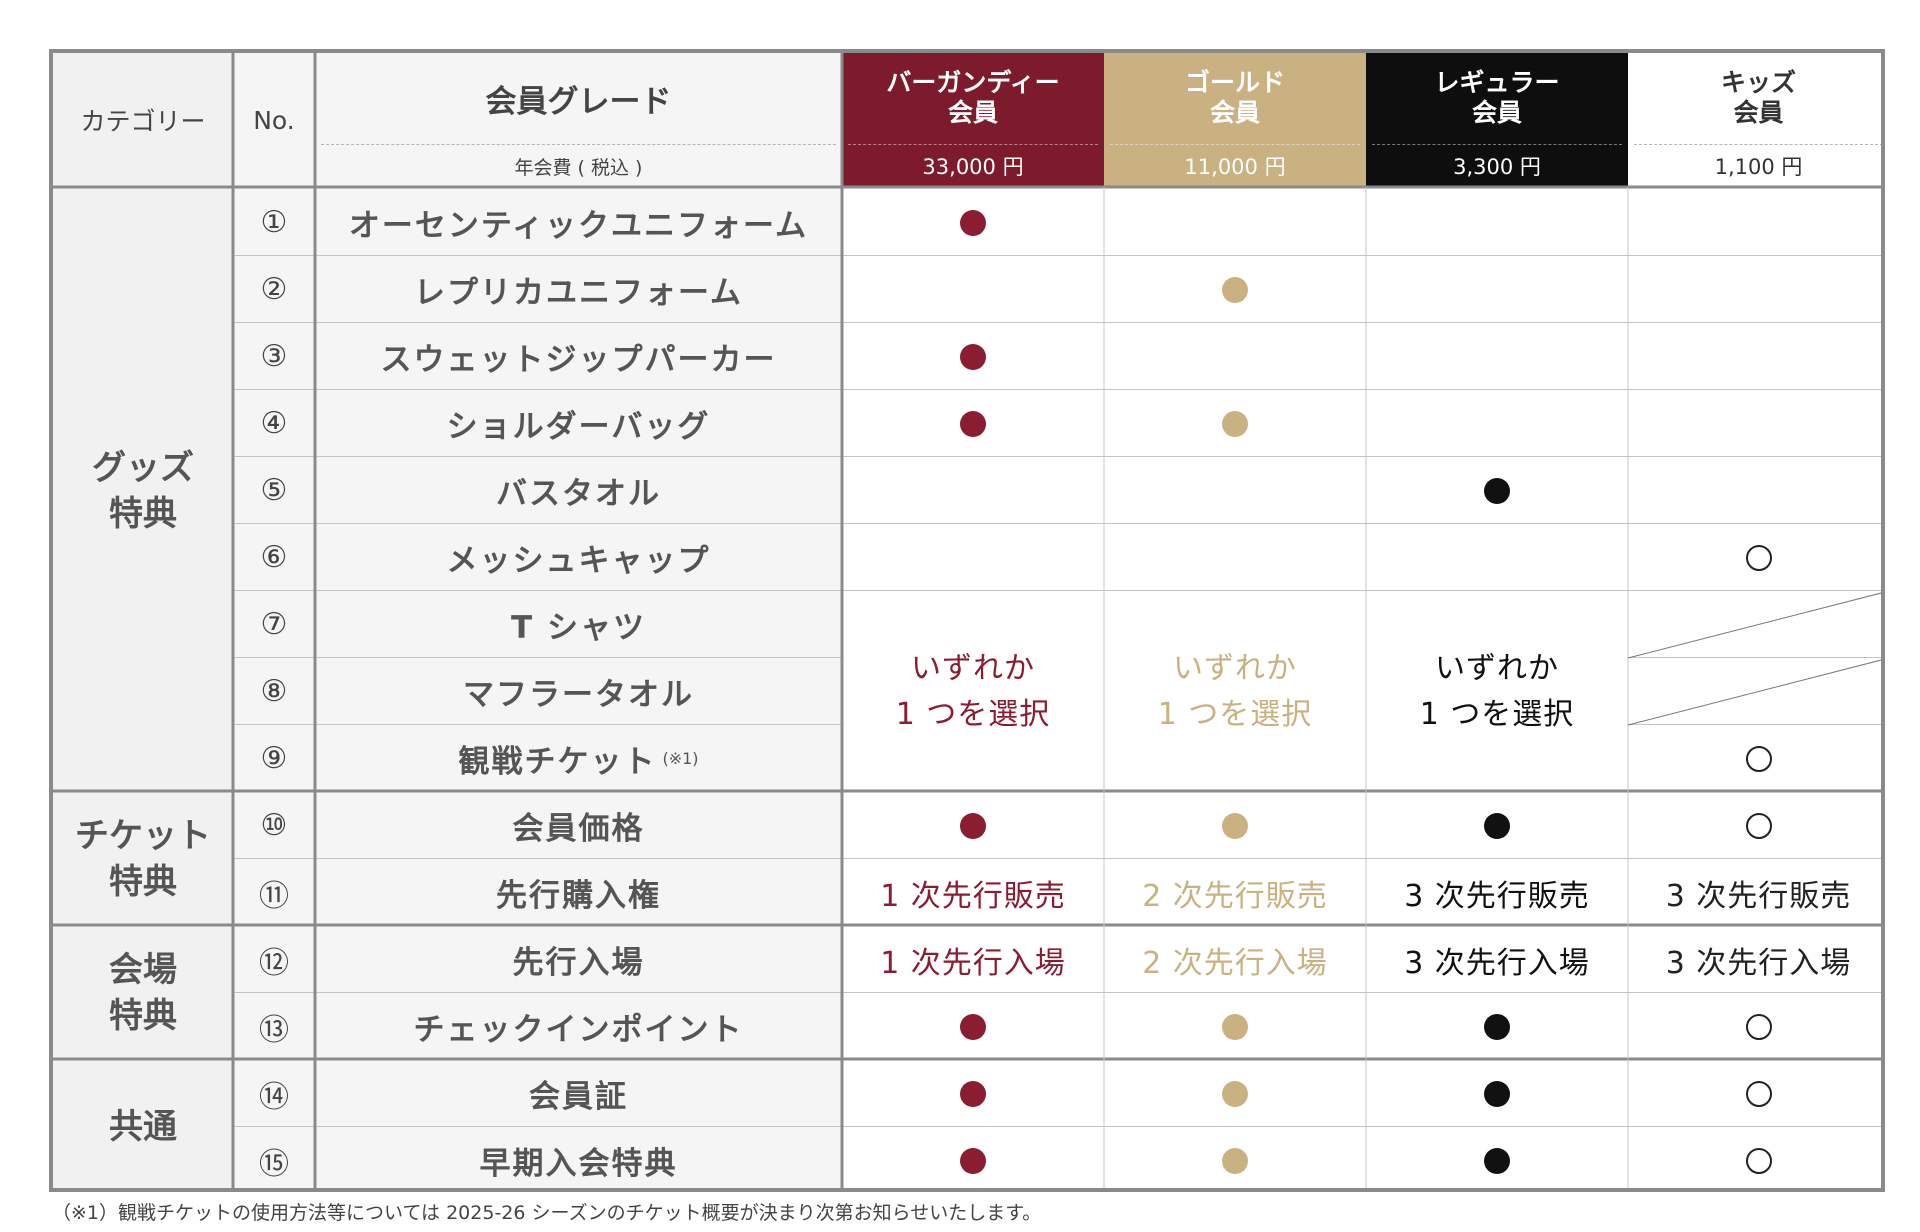 The width and height of the screenshot is (1920, 1232). I want to click on row-number-label: ⑭, so click(274, 1097).